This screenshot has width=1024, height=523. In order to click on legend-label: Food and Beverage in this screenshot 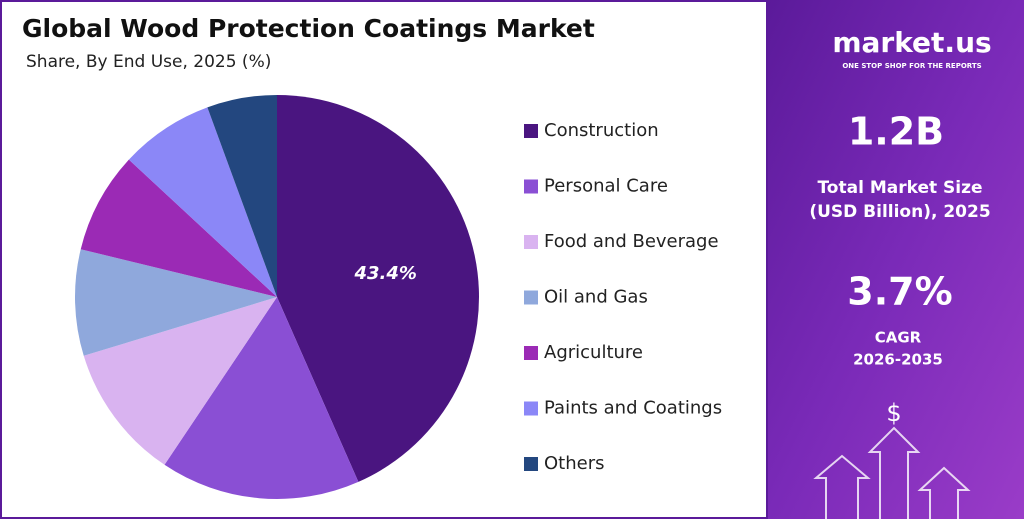, I will do `click(631, 241)`.